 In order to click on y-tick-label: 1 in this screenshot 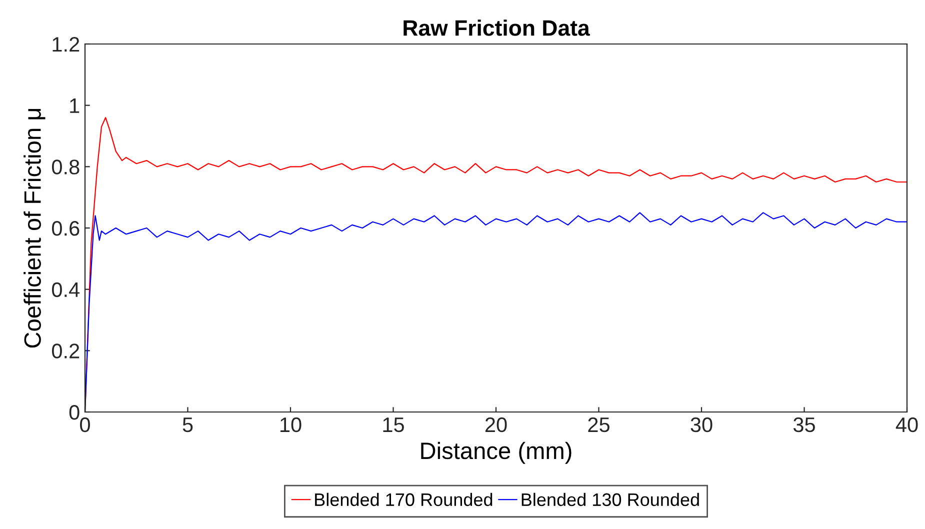, I will do `click(75, 105)`.